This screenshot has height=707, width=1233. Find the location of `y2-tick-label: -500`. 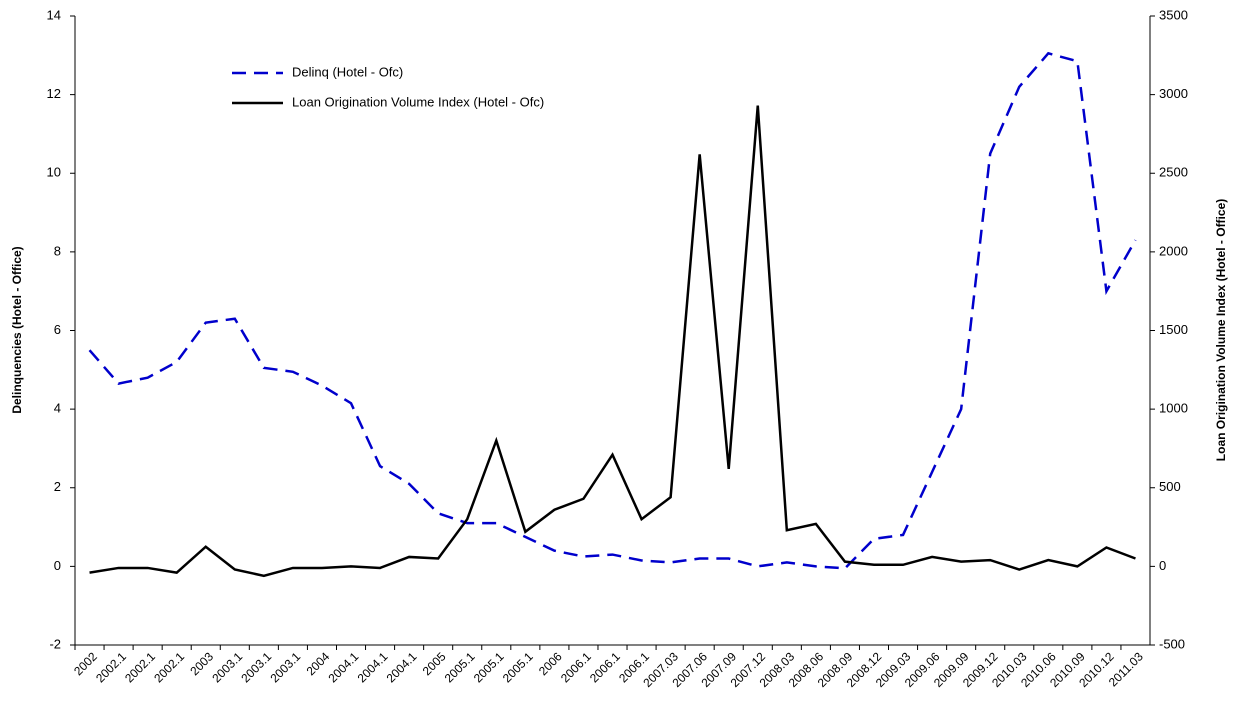

y2-tick-label: -500 is located at coordinates (1172, 643).